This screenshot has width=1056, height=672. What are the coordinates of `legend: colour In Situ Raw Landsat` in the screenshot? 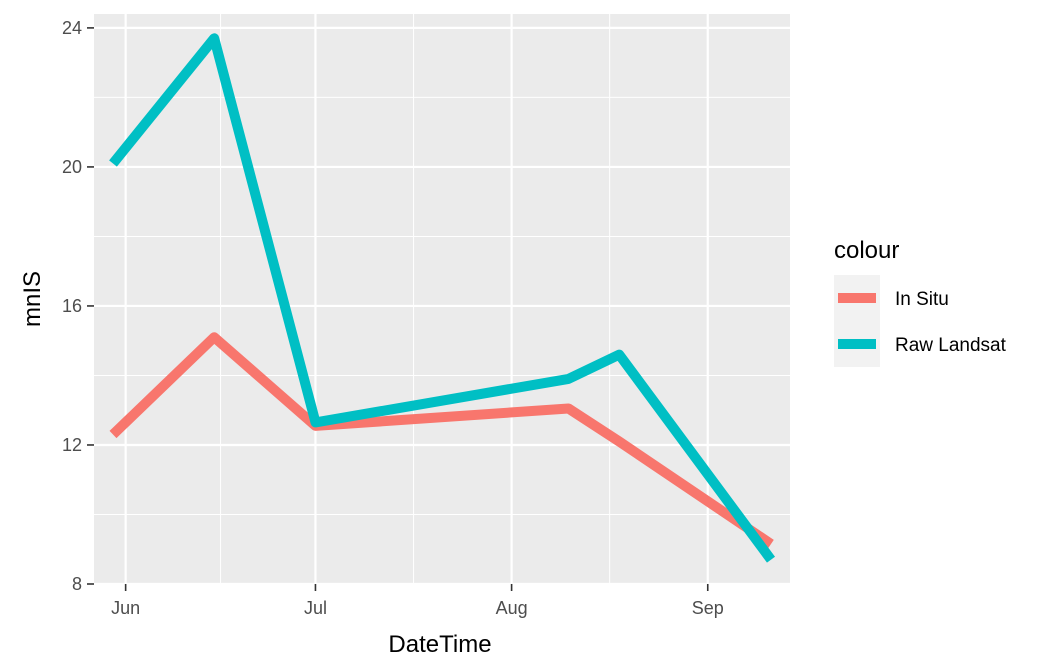 It's located at (920, 302).